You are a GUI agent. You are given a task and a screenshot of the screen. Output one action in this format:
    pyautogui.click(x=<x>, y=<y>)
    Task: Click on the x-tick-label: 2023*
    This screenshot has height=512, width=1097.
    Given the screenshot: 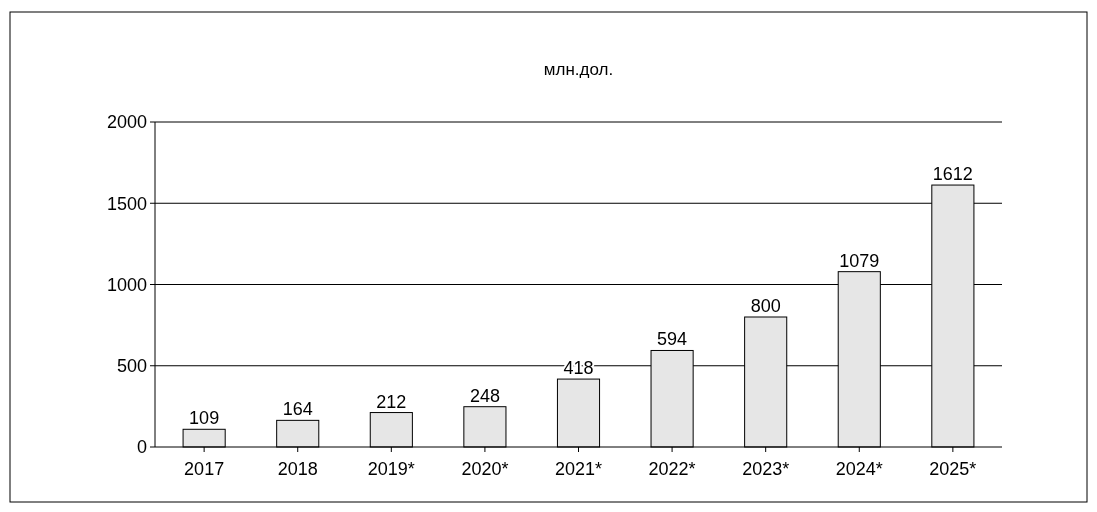 What is the action you would take?
    pyautogui.click(x=766, y=469)
    